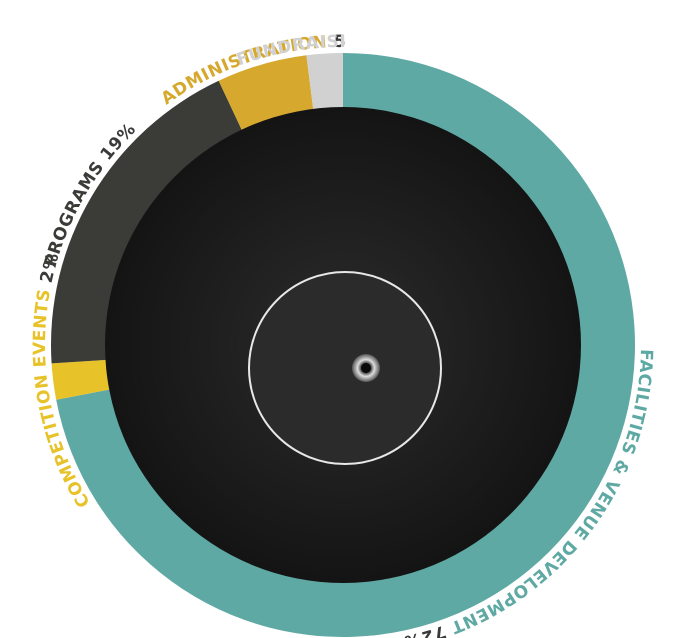 The height and width of the screenshot is (638, 685). Describe the element at coordinates (4, 2) in the screenshot. I see `value-label: 2%` at that location.